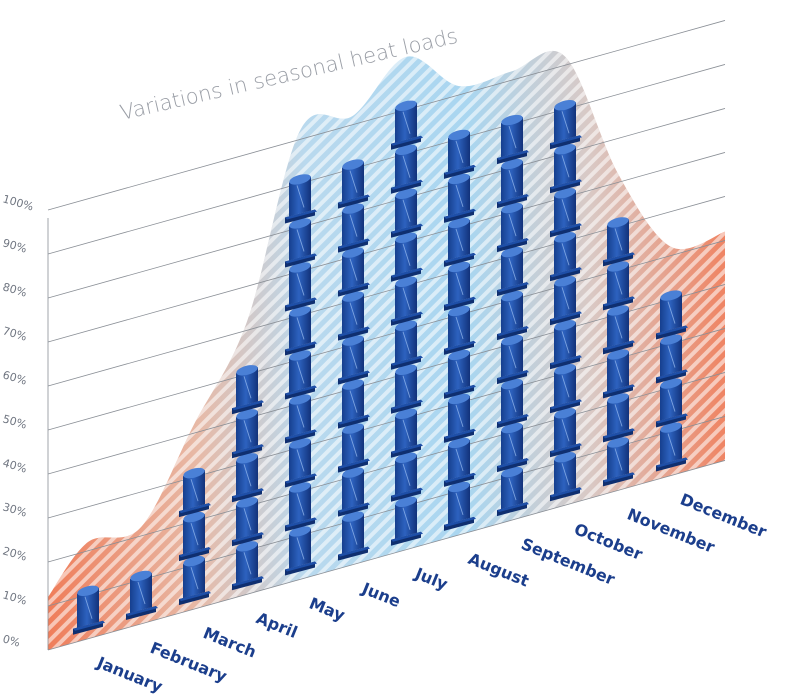 This screenshot has height=694, width=793. Describe the element at coordinates (354, 360) in the screenshot. I see `month-bar-june` at that location.